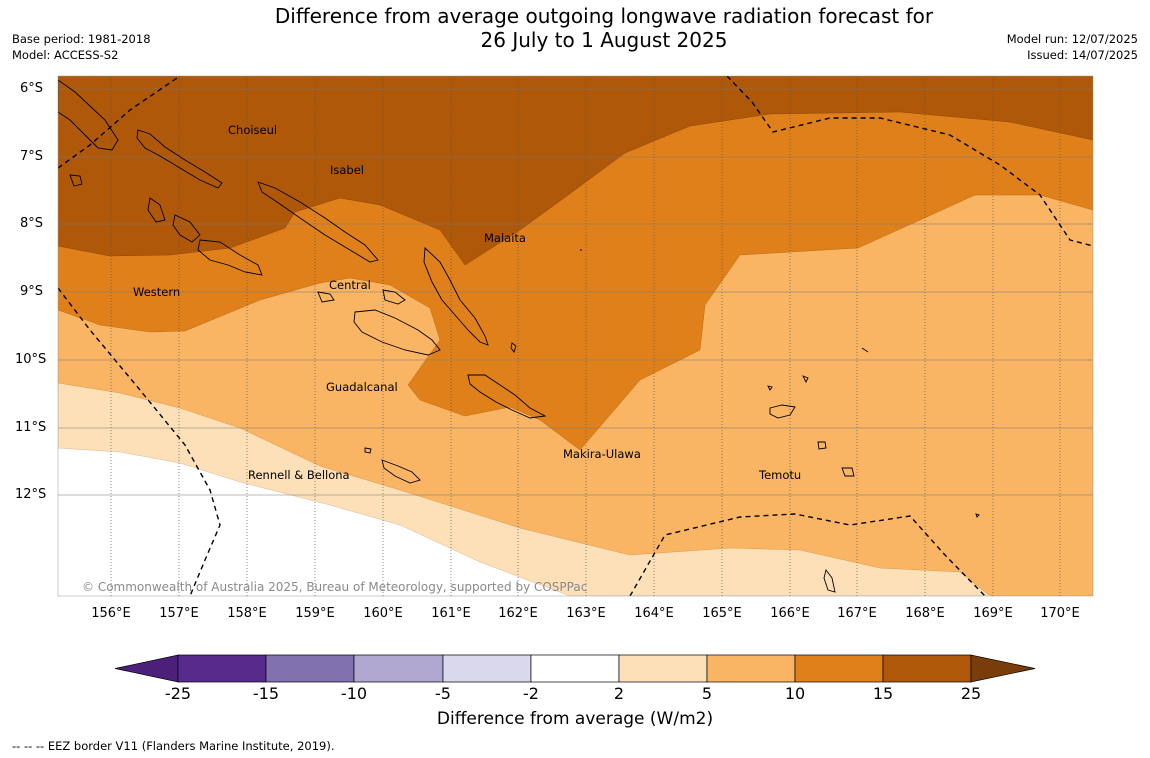  Describe the element at coordinates (139, 441) in the screenshot. I see `eez-south-west` at that location.